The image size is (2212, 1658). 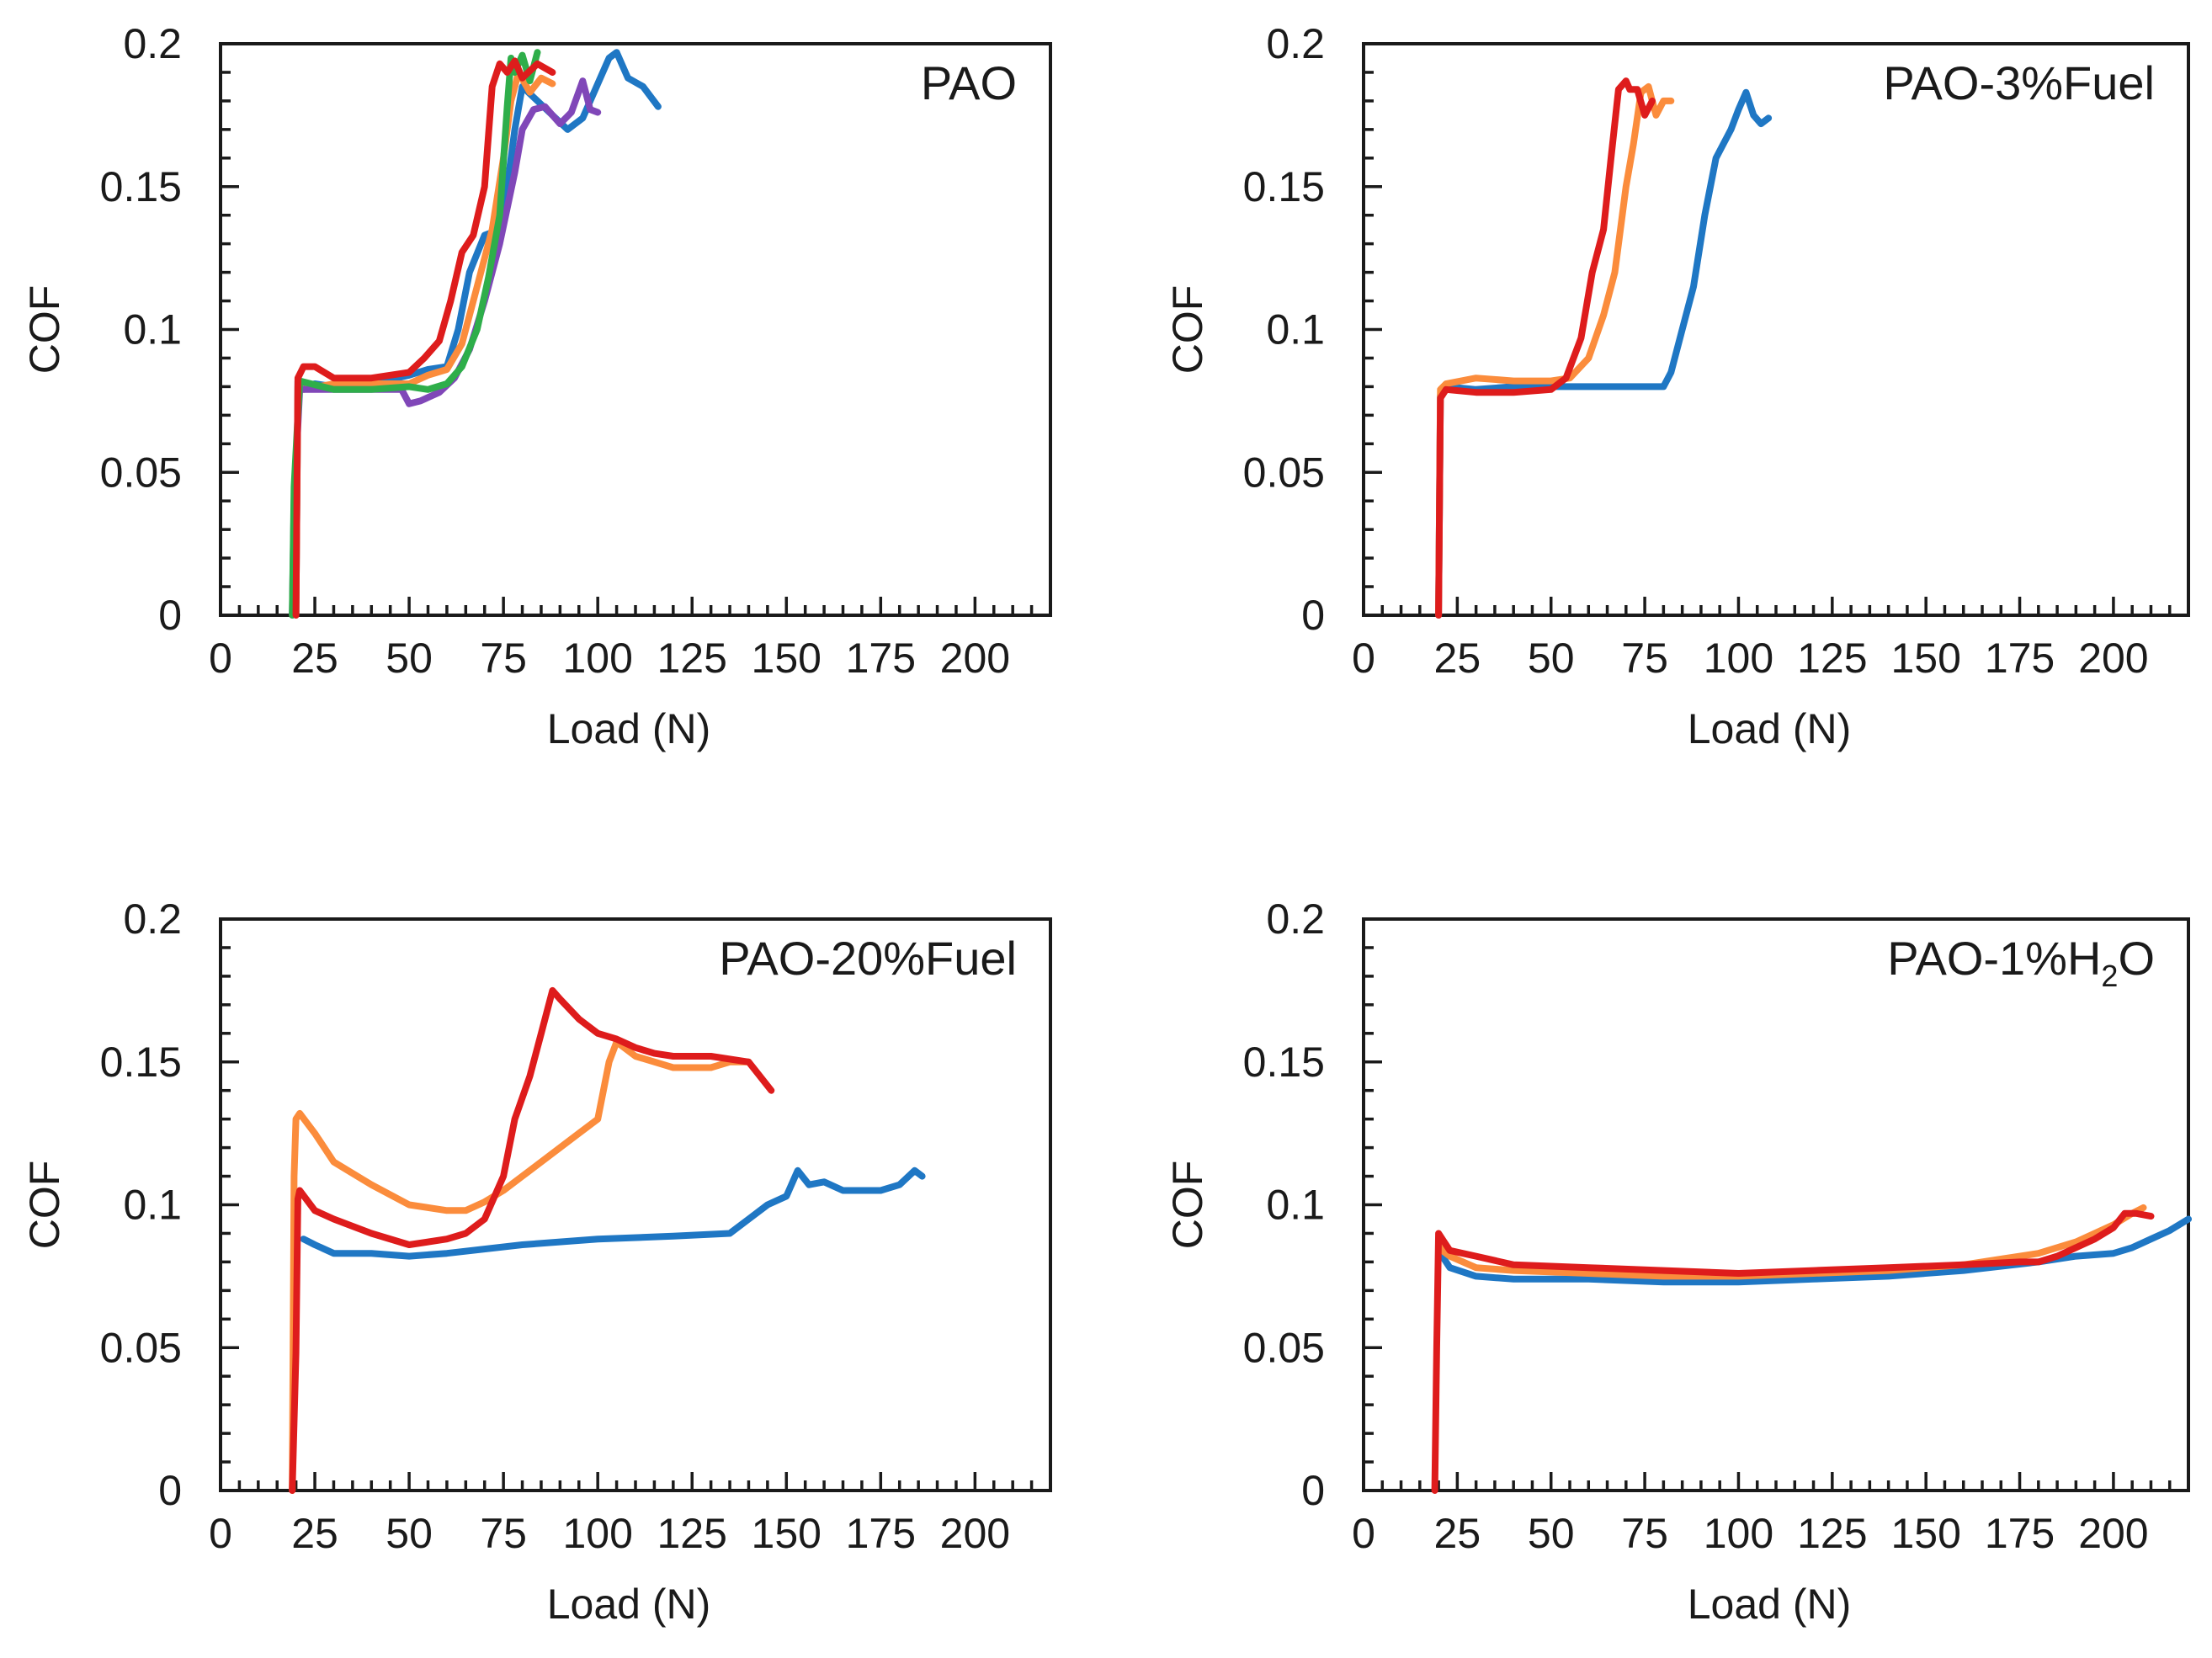 I want to click on panel-label-subscript: 2, so click(x=2109, y=976).